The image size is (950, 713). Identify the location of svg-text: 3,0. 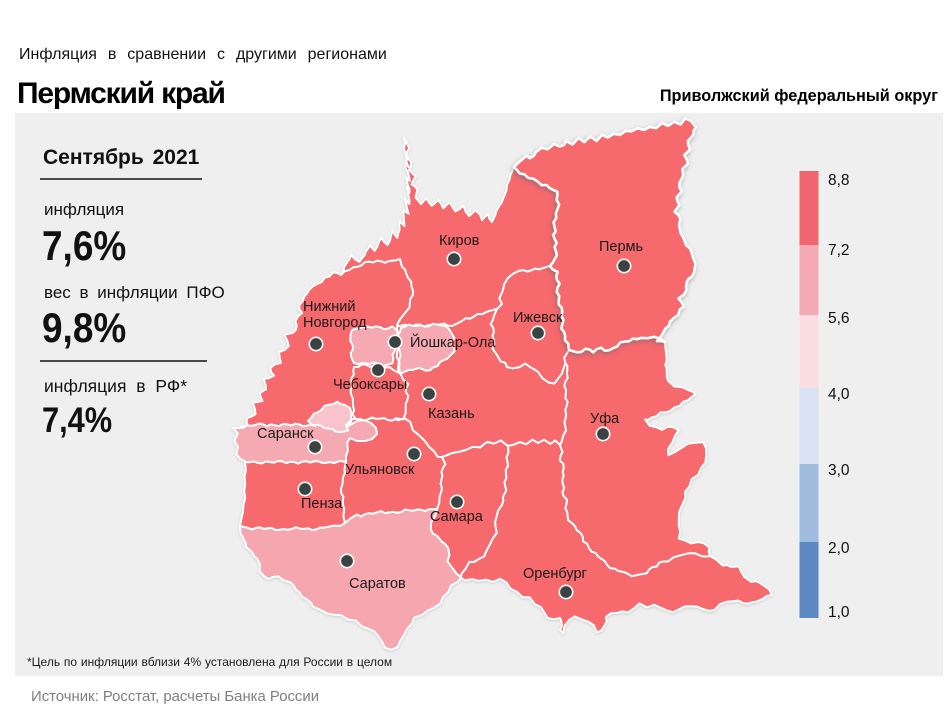
(839, 470).